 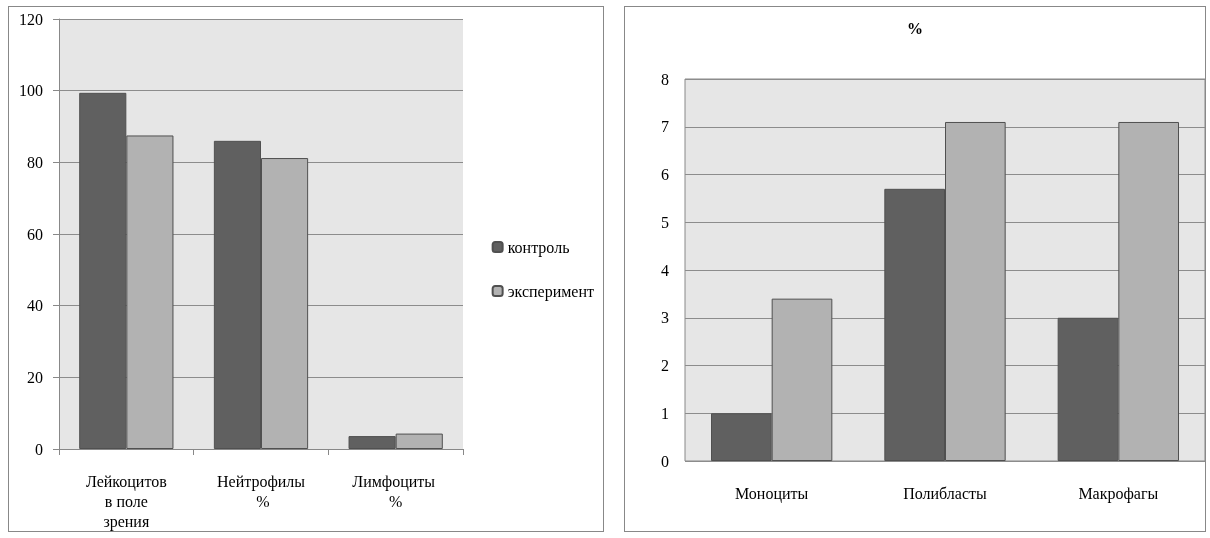 I want to click on y-tick-label: 120, so click(x=31, y=19).